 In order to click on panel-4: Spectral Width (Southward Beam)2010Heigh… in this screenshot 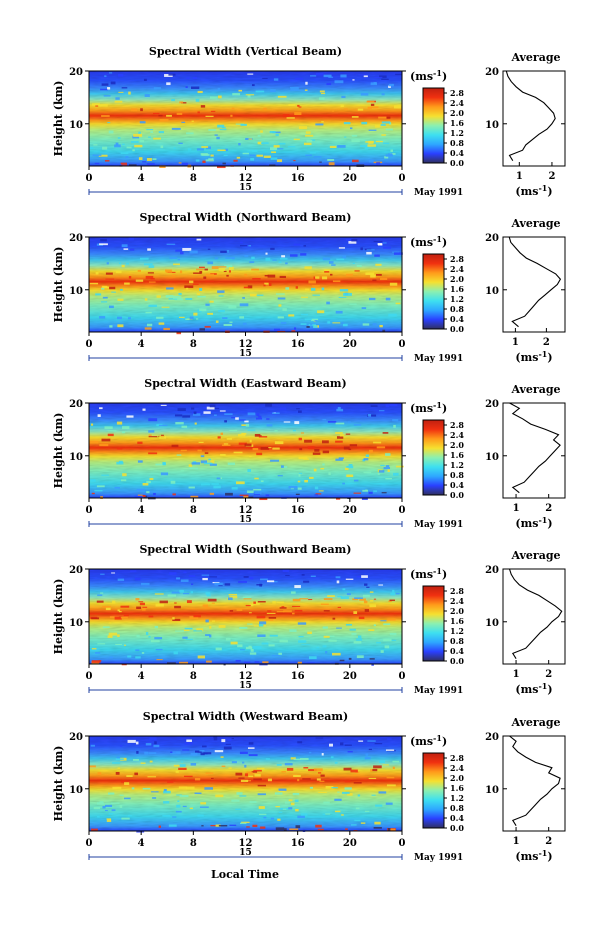, I will do `click(309, 619)`.